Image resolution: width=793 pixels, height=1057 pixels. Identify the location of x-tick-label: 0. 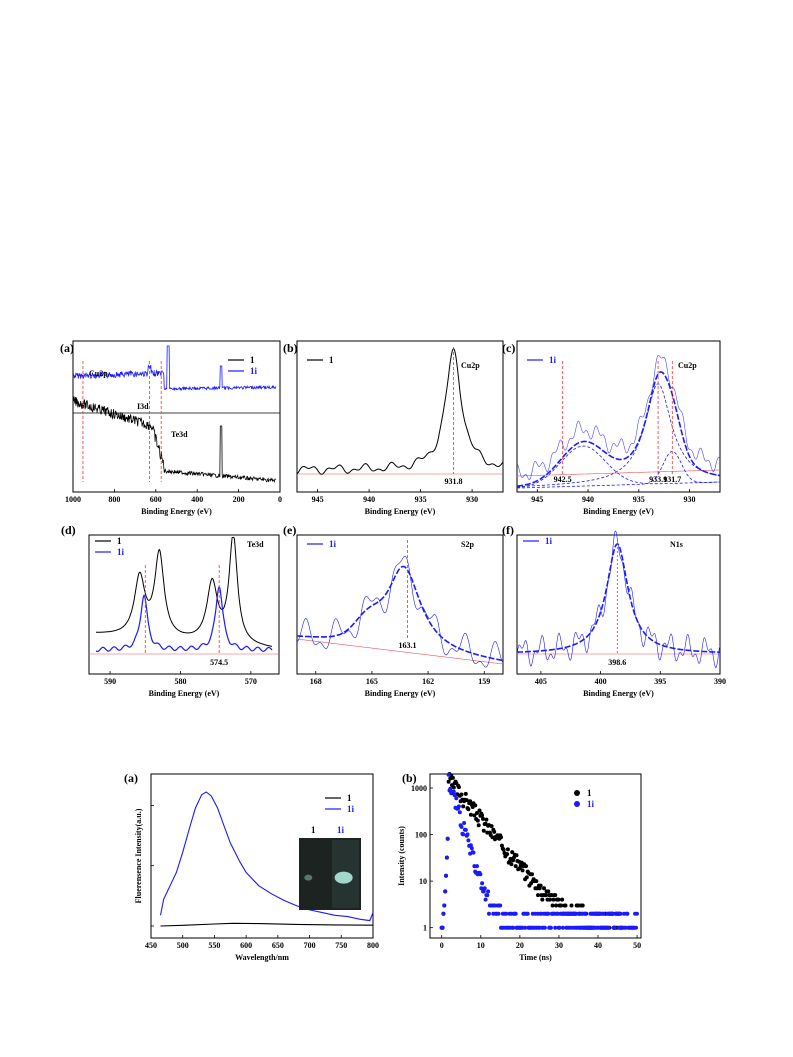
(280, 499).